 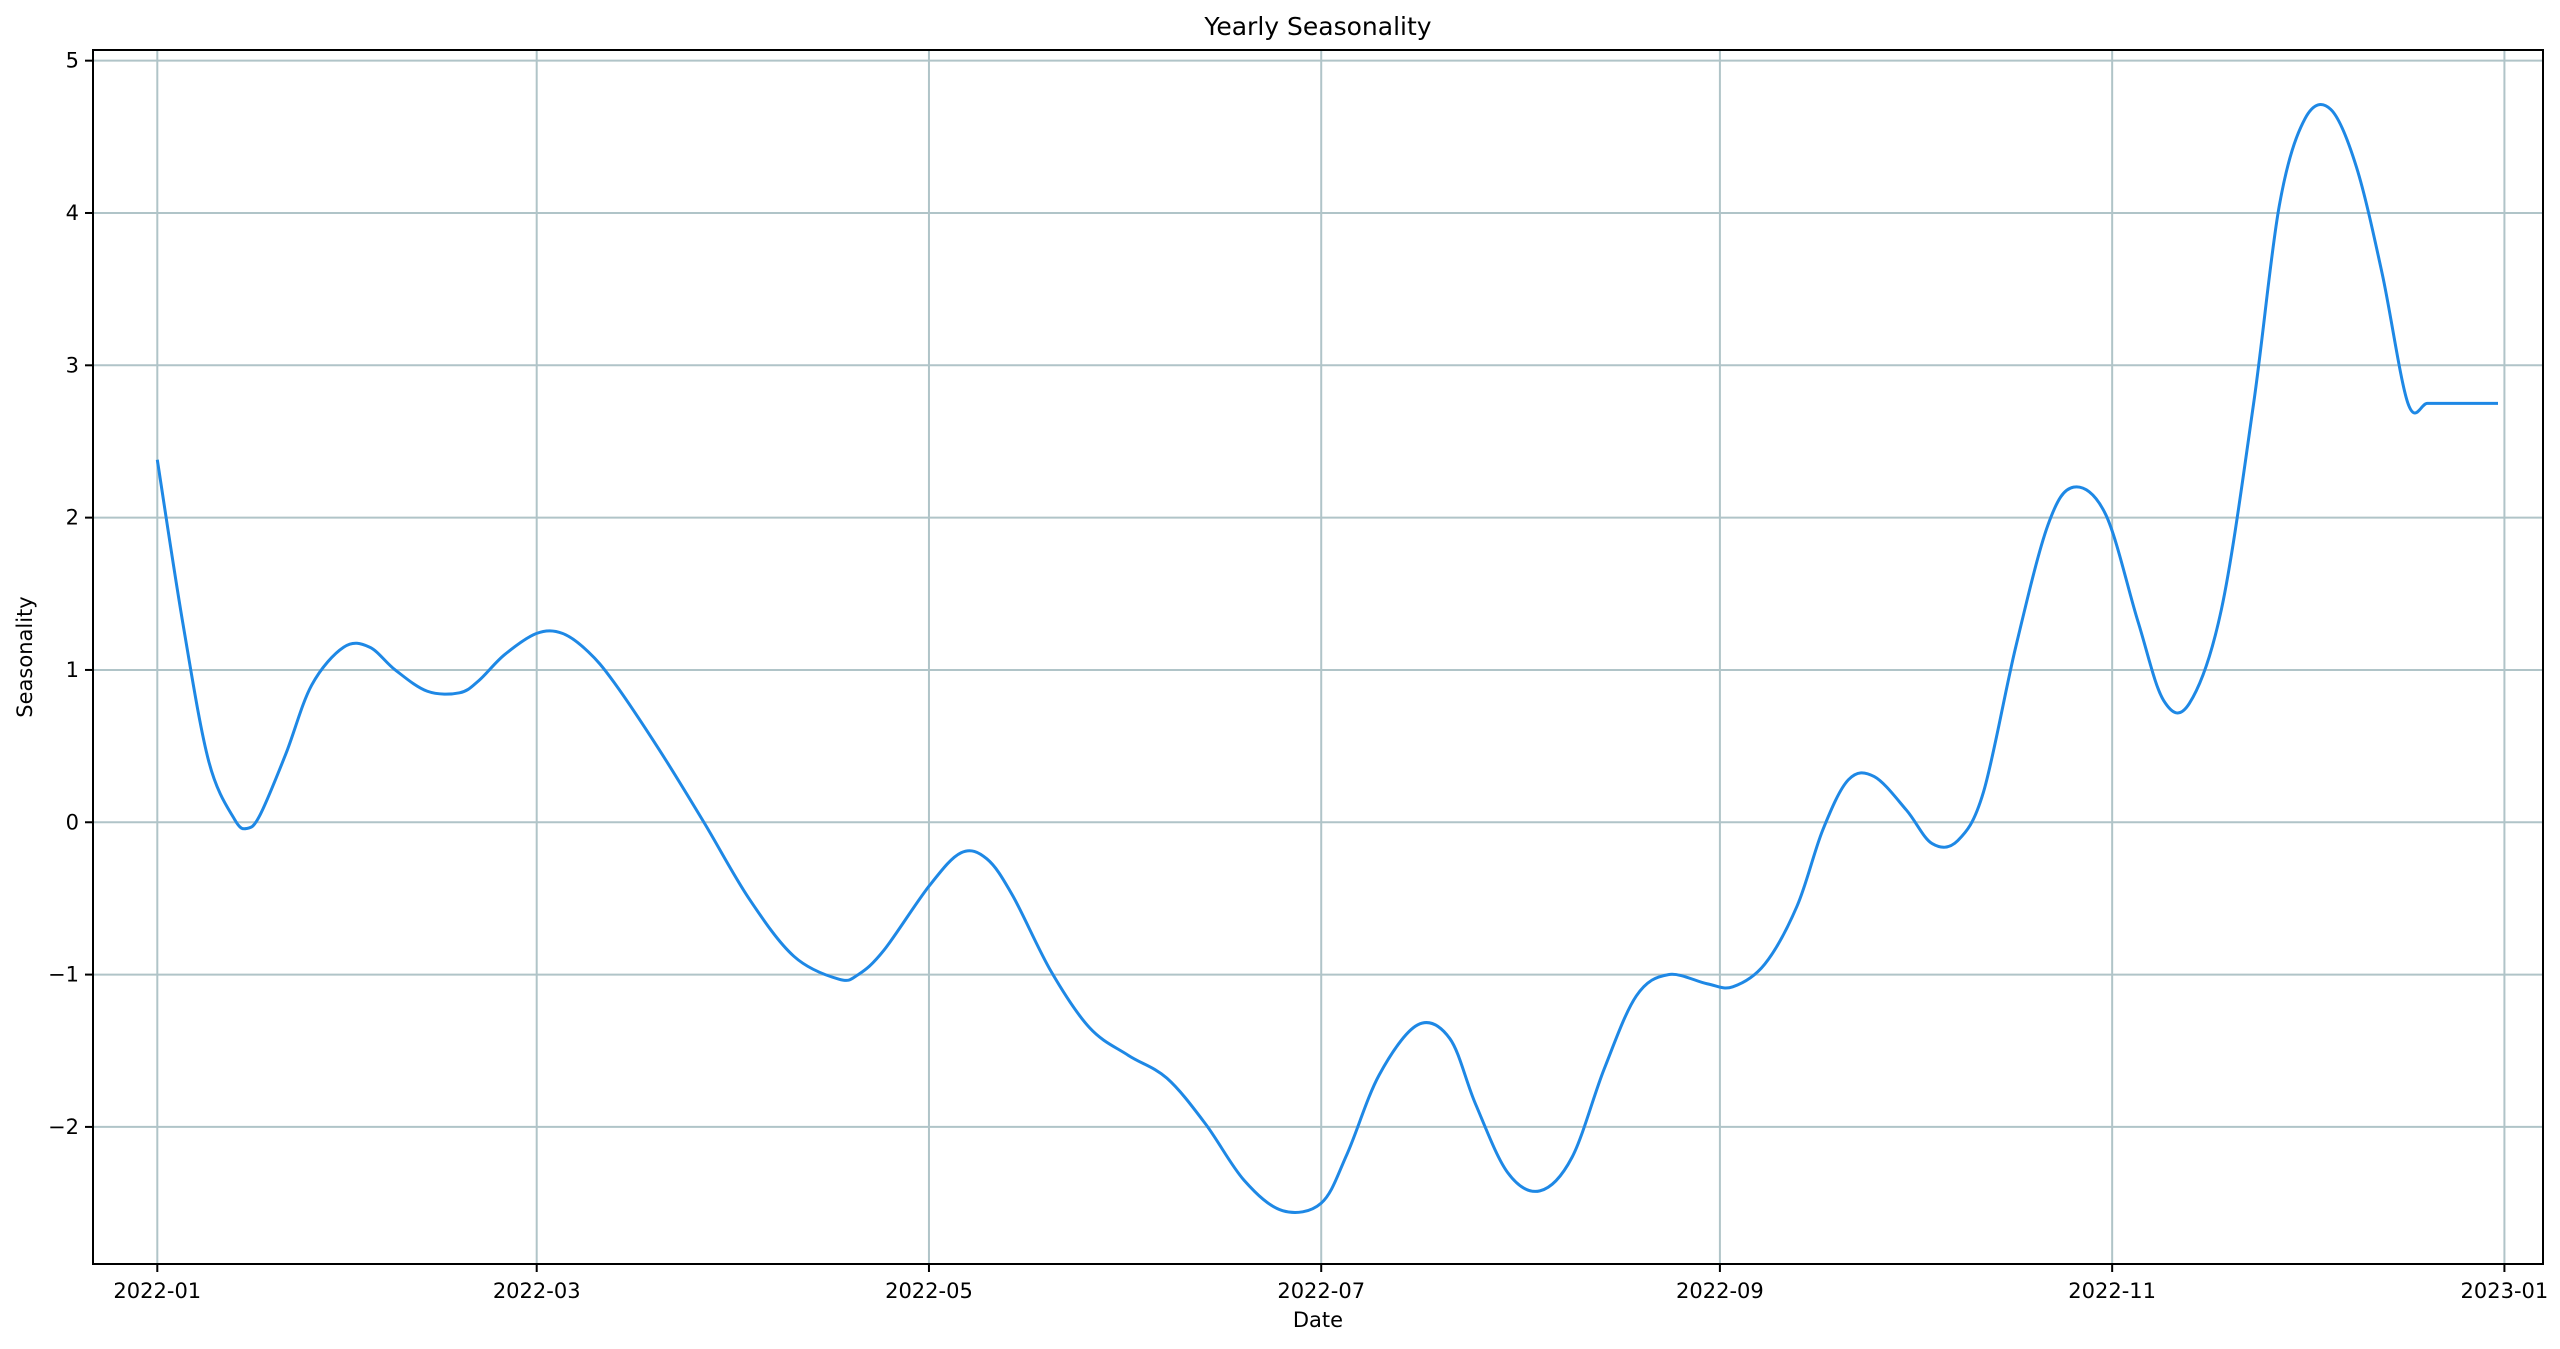 I want to click on y-tick-label: 0, so click(x=72, y=822).